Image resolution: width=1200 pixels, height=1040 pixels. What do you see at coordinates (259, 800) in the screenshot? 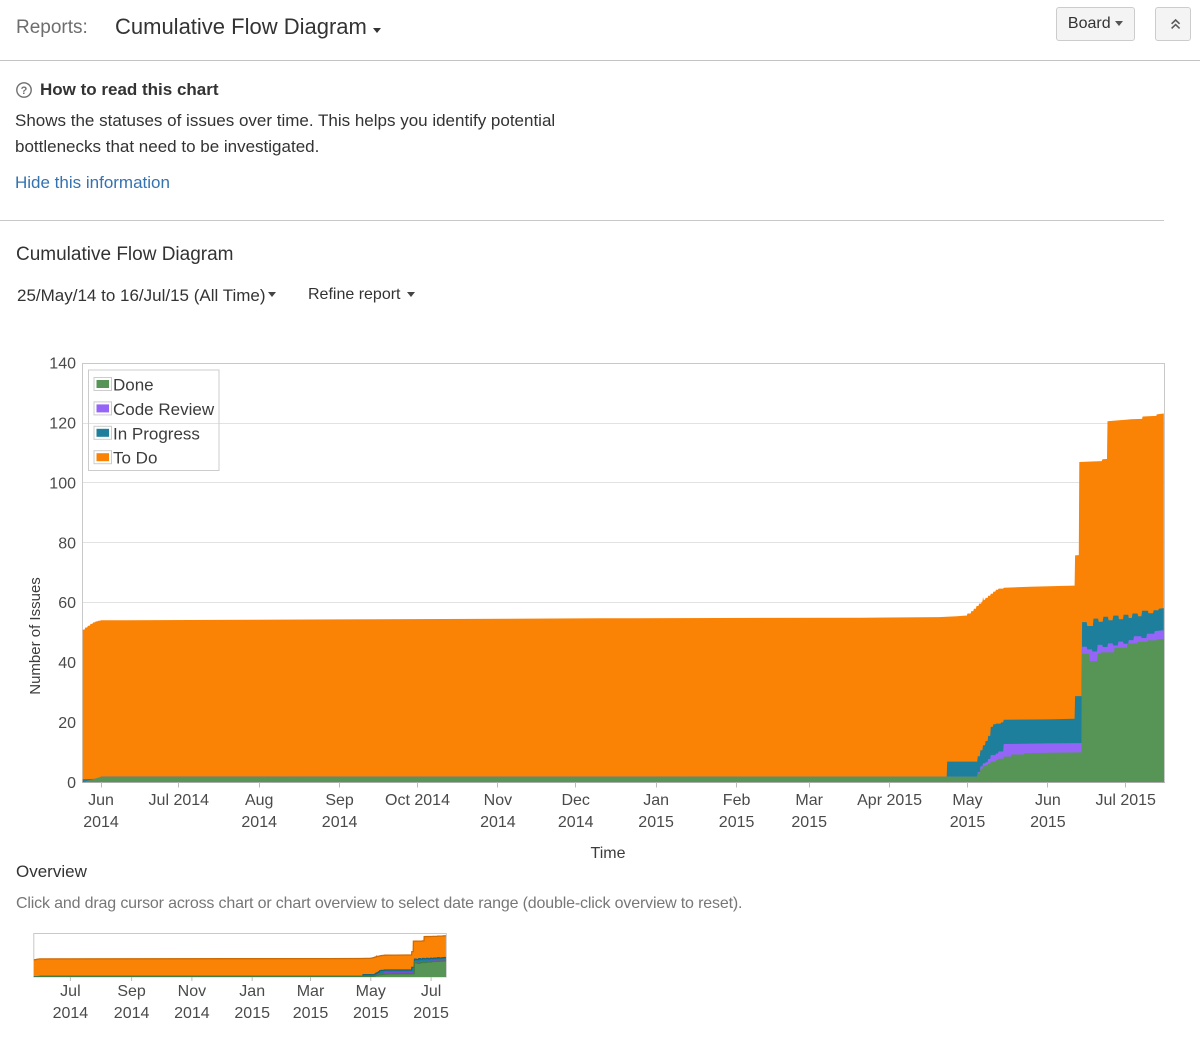
I see `svg-text: Aug` at bounding box center [259, 800].